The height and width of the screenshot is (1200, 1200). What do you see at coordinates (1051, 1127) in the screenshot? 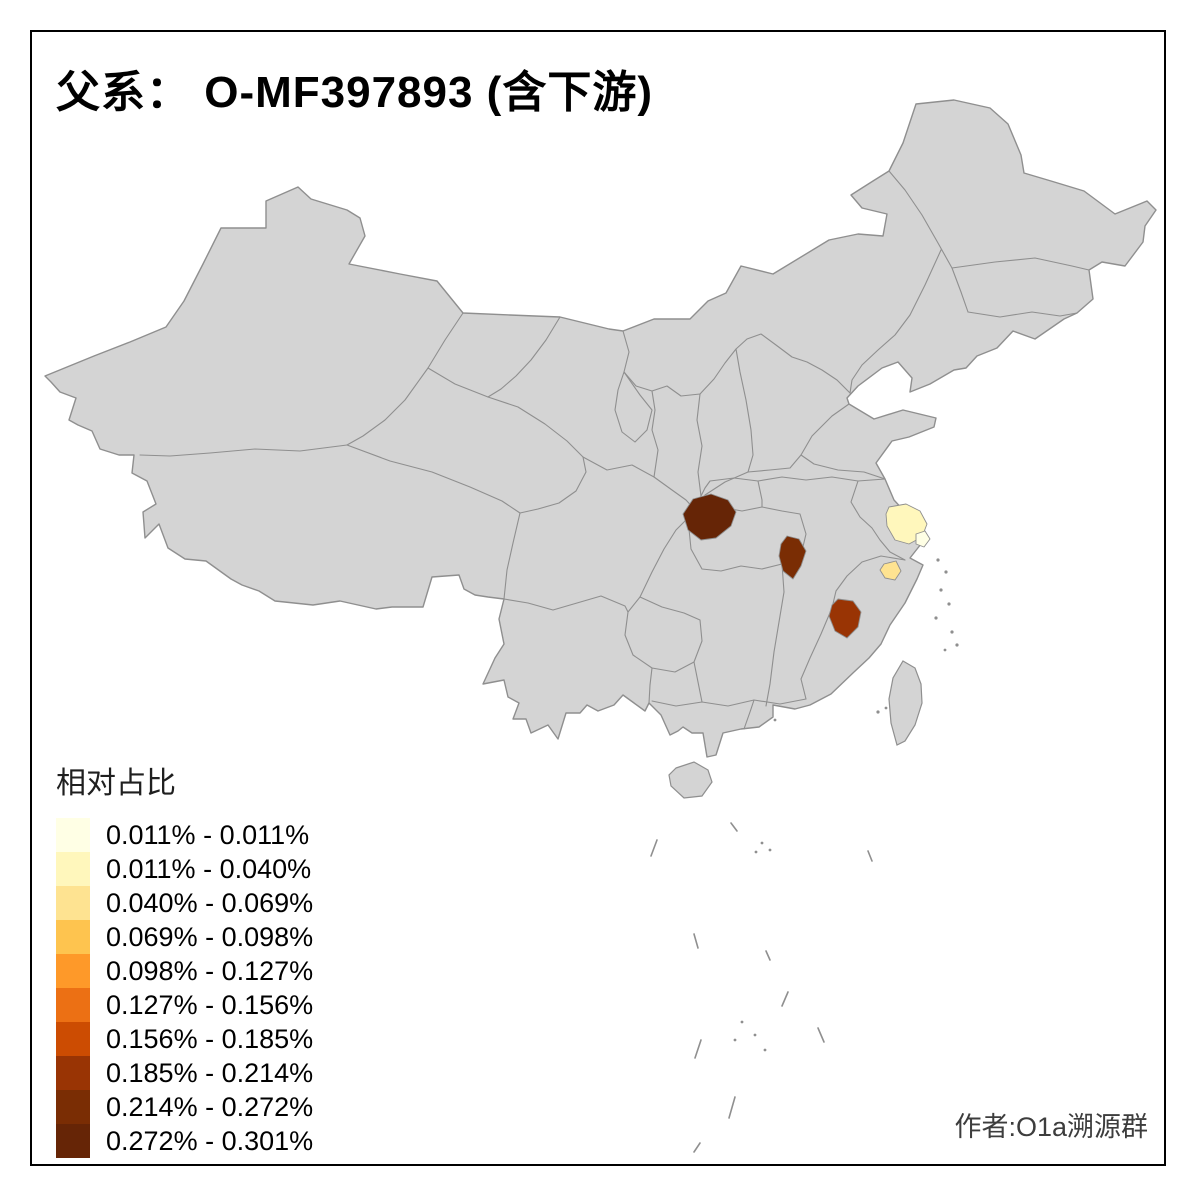
I see `author-credit: 作者:O1a溯源群` at bounding box center [1051, 1127].